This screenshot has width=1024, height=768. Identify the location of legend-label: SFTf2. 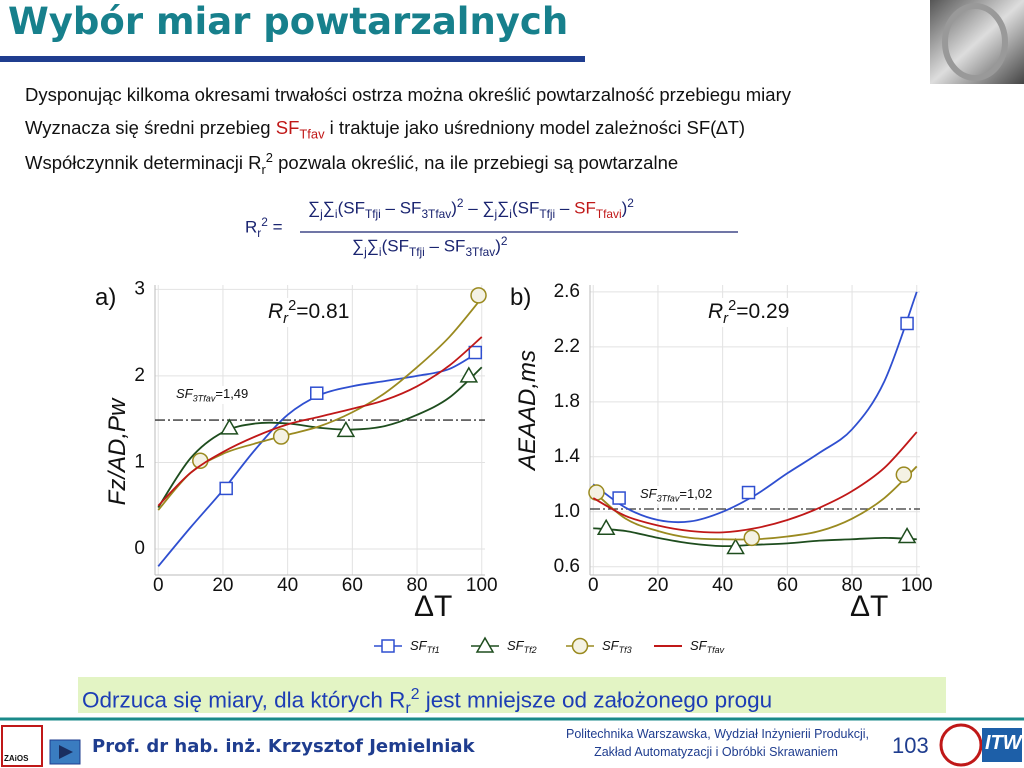
(522, 646).